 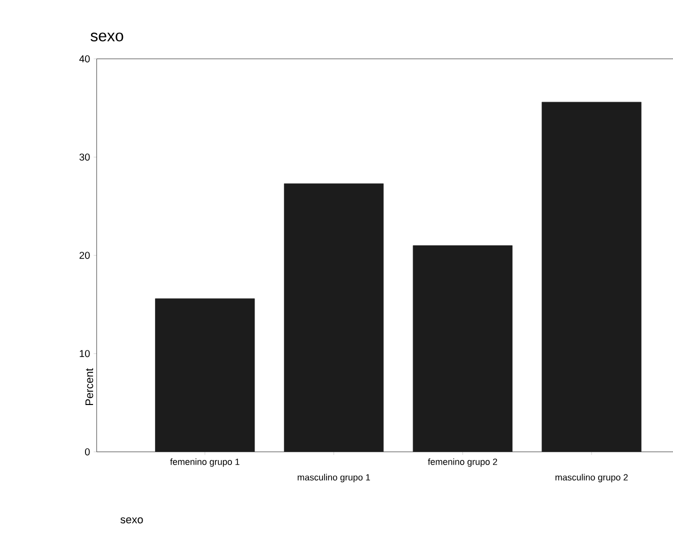 What do you see at coordinates (463, 462) in the screenshot?
I see `x-tick-label: femenino grupo 2` at bounding box center [463, 462].